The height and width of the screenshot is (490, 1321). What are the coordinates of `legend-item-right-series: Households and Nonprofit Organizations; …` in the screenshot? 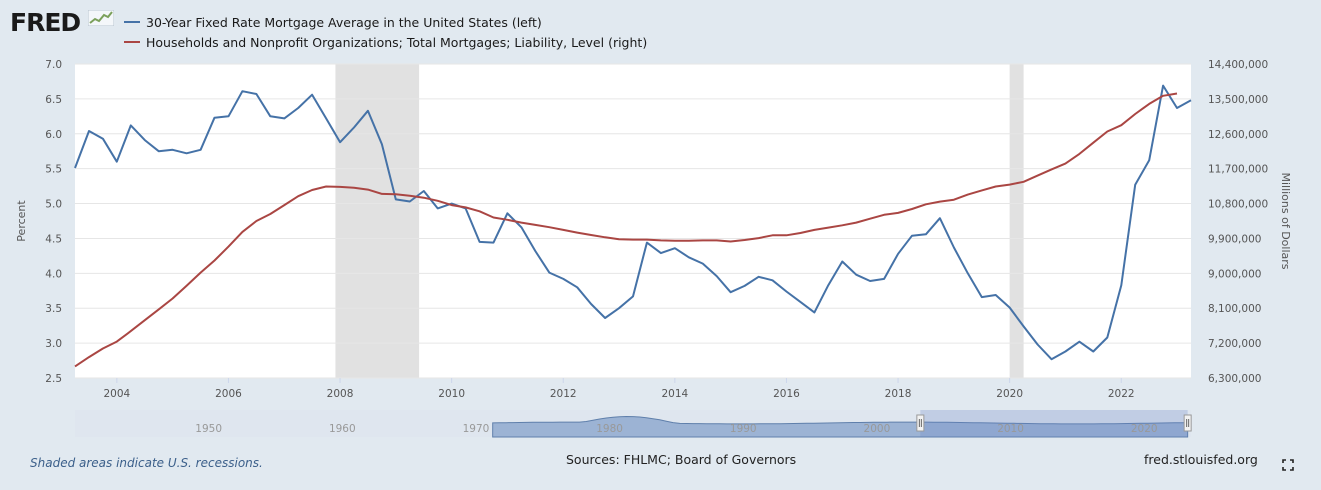 It's located at (385, 42).